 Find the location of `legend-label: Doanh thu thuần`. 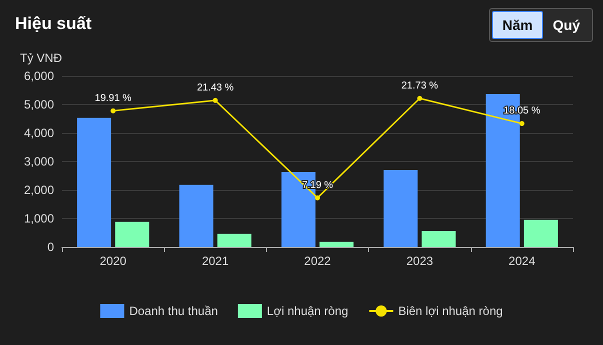

legend-label: Doanh thu thuần is located at coordinates (173, 311).